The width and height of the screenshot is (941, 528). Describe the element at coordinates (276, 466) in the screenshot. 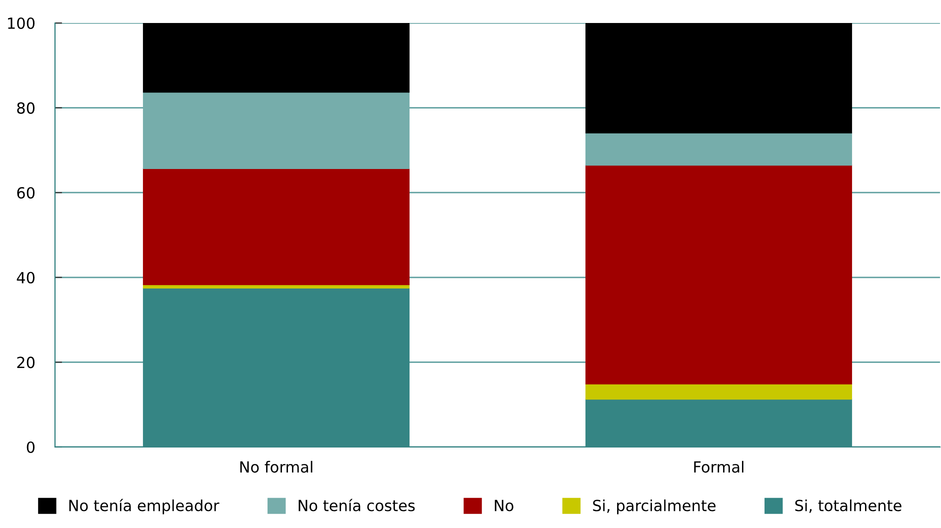

I see `x-tick-label: No formal` at that location.